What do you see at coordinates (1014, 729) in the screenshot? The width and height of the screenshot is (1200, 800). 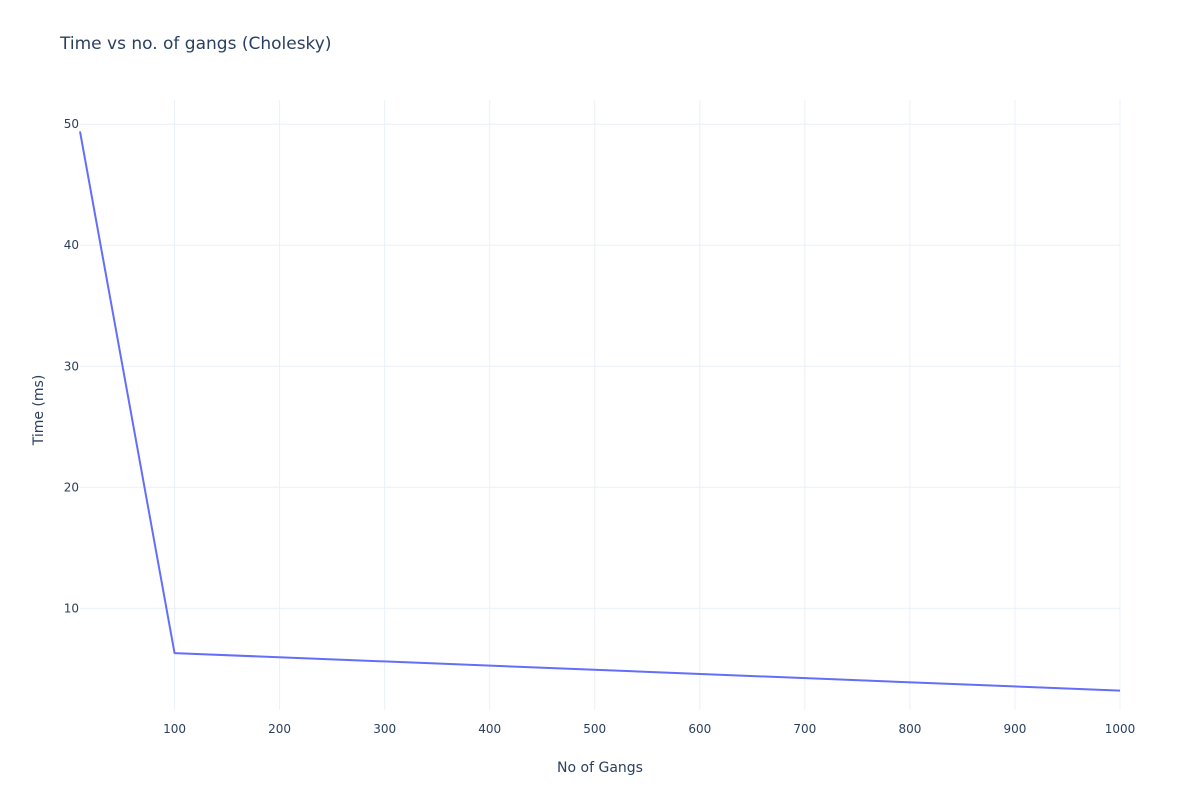 I see `x-tick-label: 900` at bounding box center [1014, 729].